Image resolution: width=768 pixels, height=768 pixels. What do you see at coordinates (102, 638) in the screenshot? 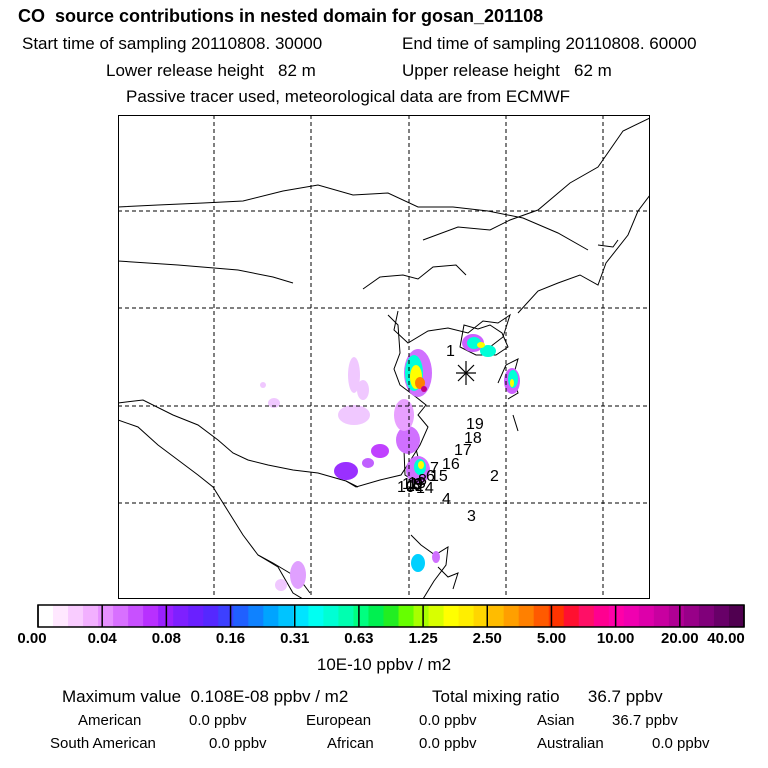
I see `colorbar-tick-label: 0.04` at bounding box center [102, 638].